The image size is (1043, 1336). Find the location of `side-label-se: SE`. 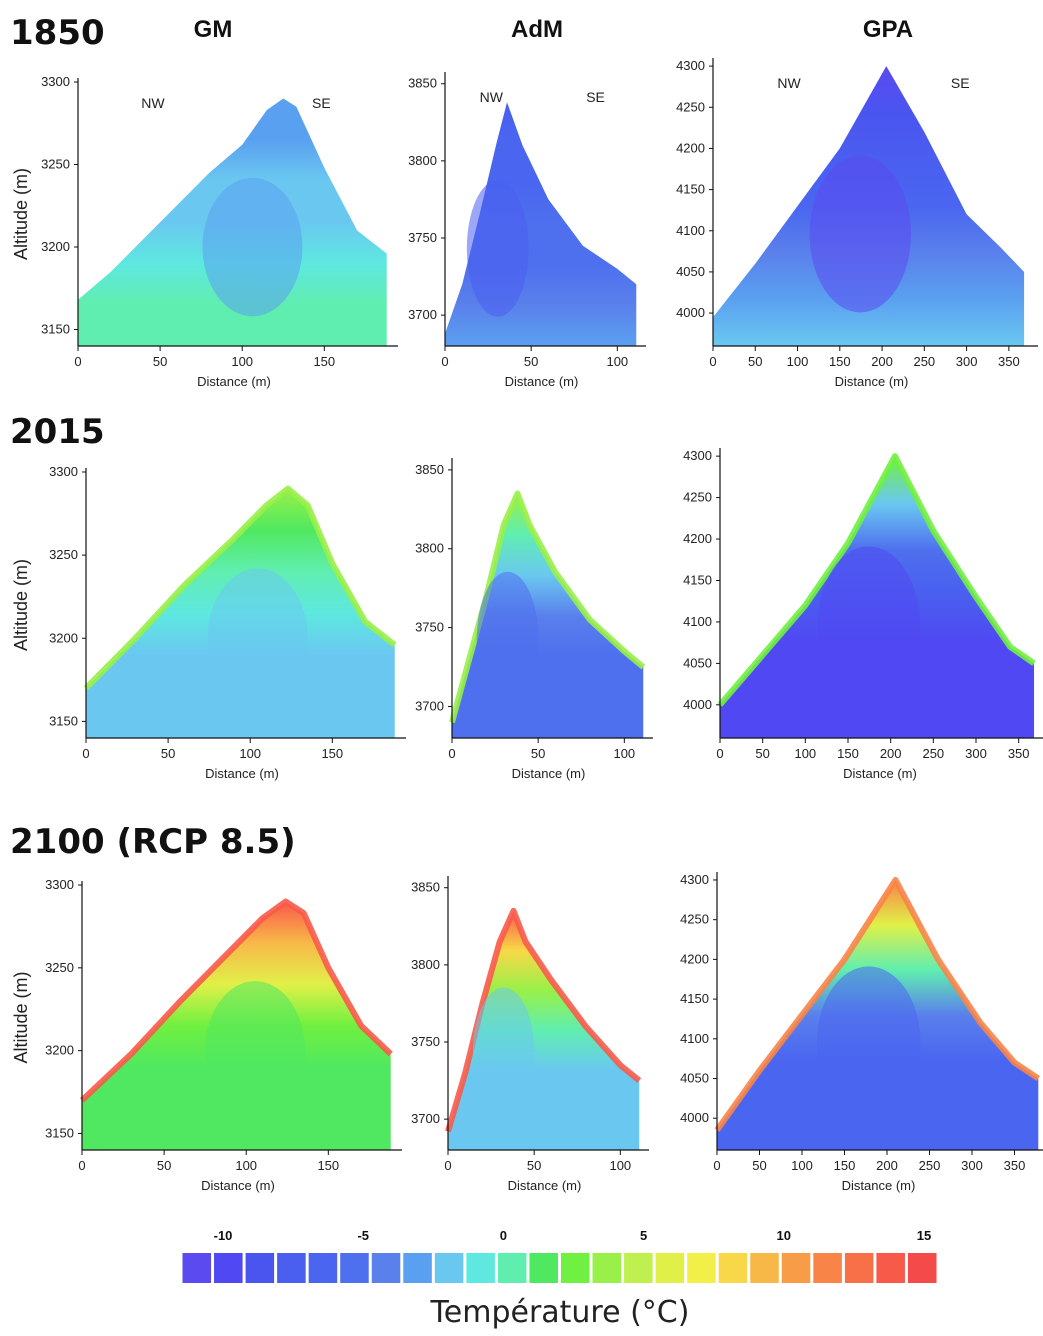

side-label-se: SE is located at coordinates (595, 97).